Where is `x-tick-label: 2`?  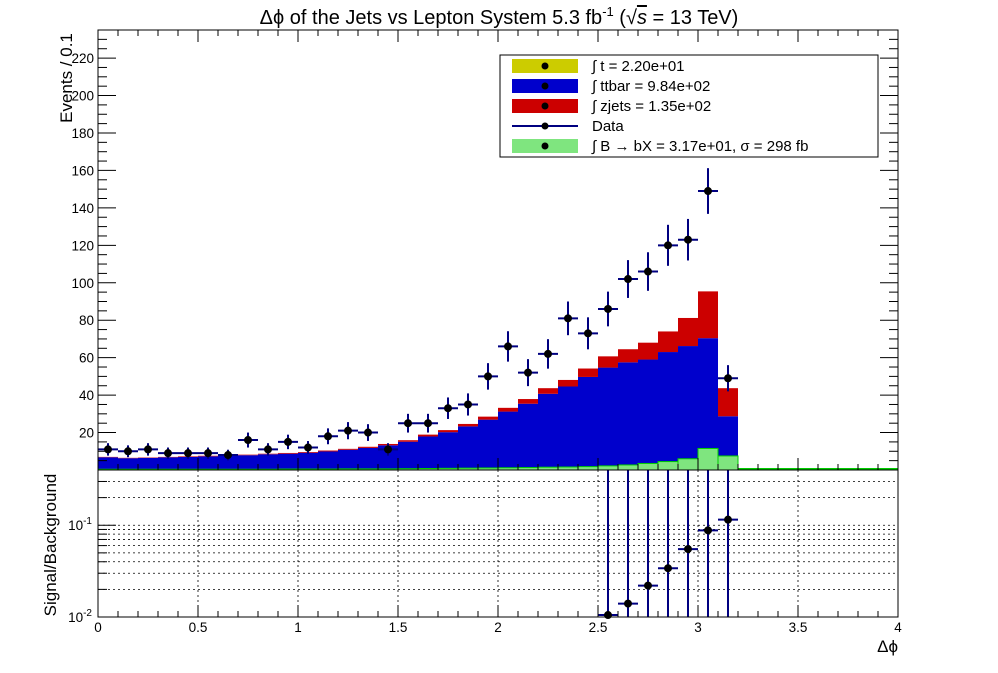 x-tick-label: 2 is located at coordinates (498, 627).